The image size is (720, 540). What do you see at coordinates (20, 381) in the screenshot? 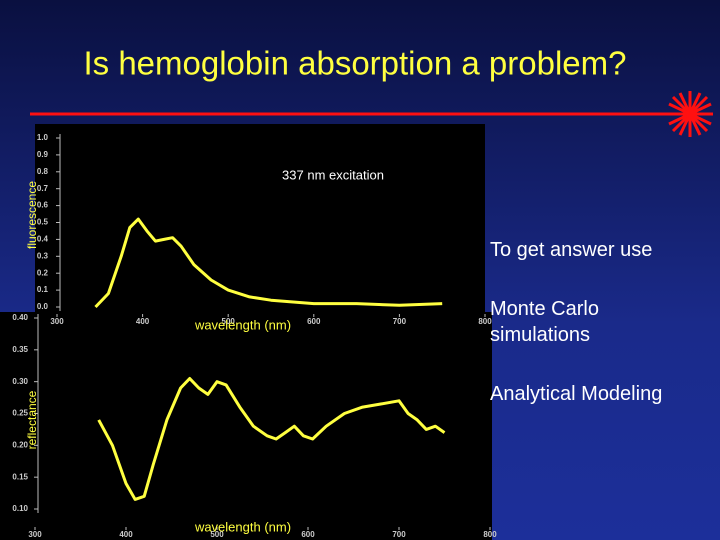
I see `y-tick-label: 0.30` at bounding box center [20, 381].